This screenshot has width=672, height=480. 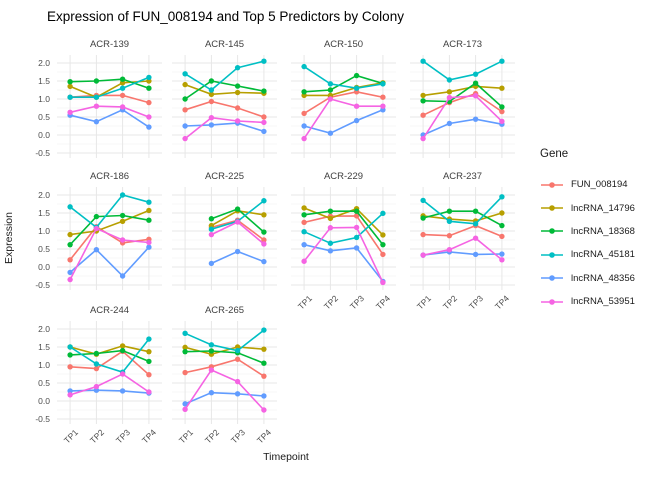 I want to click on legend-item-lncrna_53951: lncRNA_53951, so click(x=605, y=301).